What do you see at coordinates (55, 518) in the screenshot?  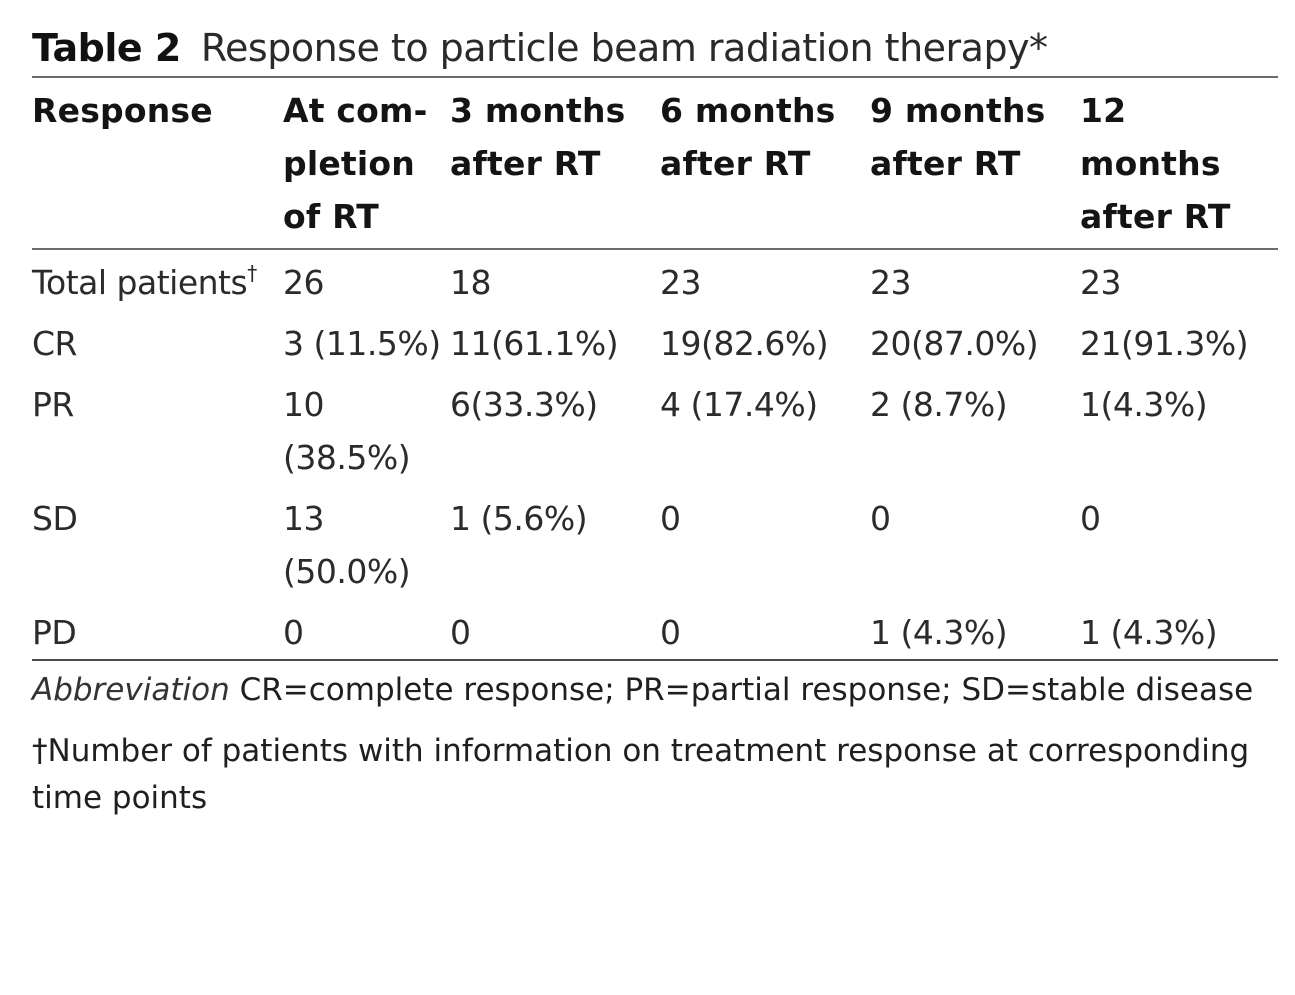 I see `row-label: SD` at bounding box center [55, 518].